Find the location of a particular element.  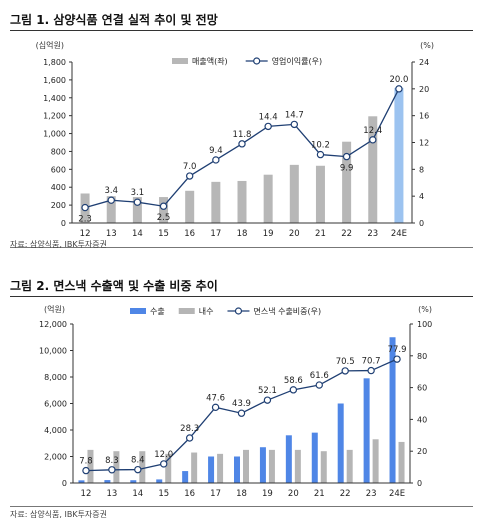

x-axis-tick-label: 16 is located at coordinates (189, 494).